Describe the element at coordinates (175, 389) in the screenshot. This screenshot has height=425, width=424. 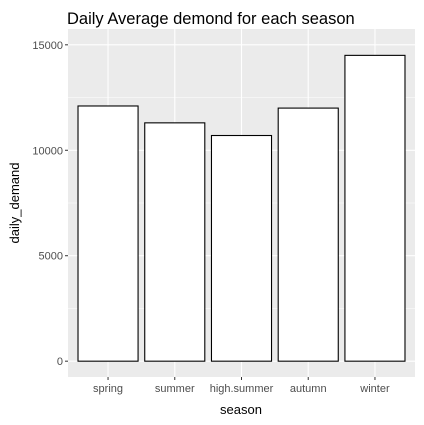
I see `x-tick-label: summer` at that location.